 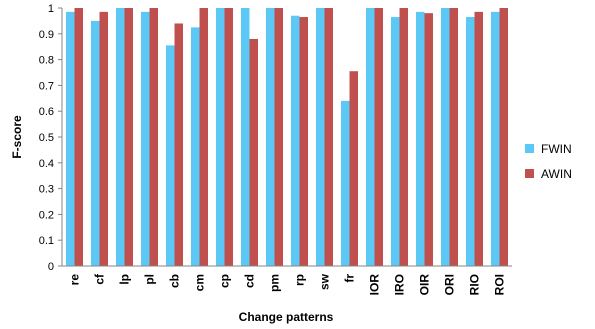 What do you see at coordinates (178, 145) in the screenshot?
I see `bar-awin-cb` at bounding box center [178, 145].